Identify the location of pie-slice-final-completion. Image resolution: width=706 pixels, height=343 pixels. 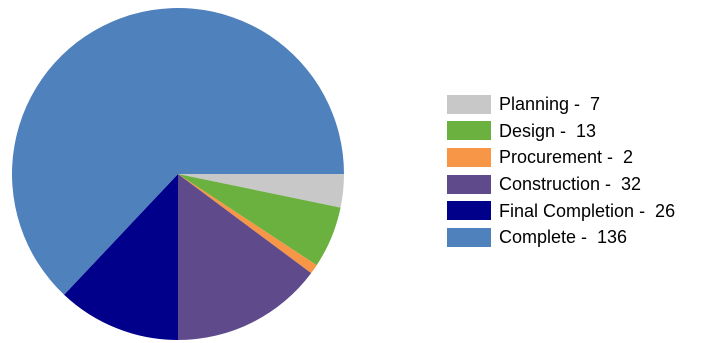
(121, 257).